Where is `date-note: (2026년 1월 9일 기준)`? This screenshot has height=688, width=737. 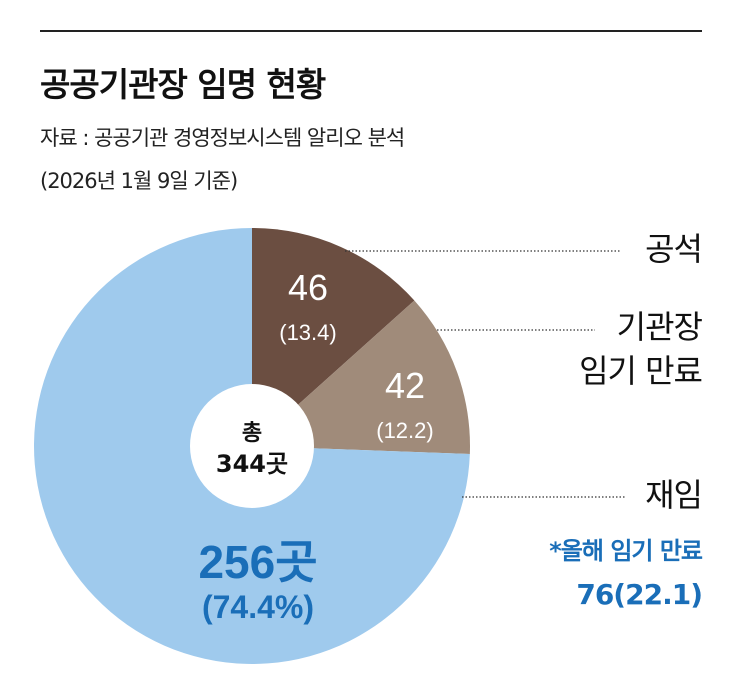 date-note: (2026년 1월 9일 기준) is located at coordinates (139, 181).